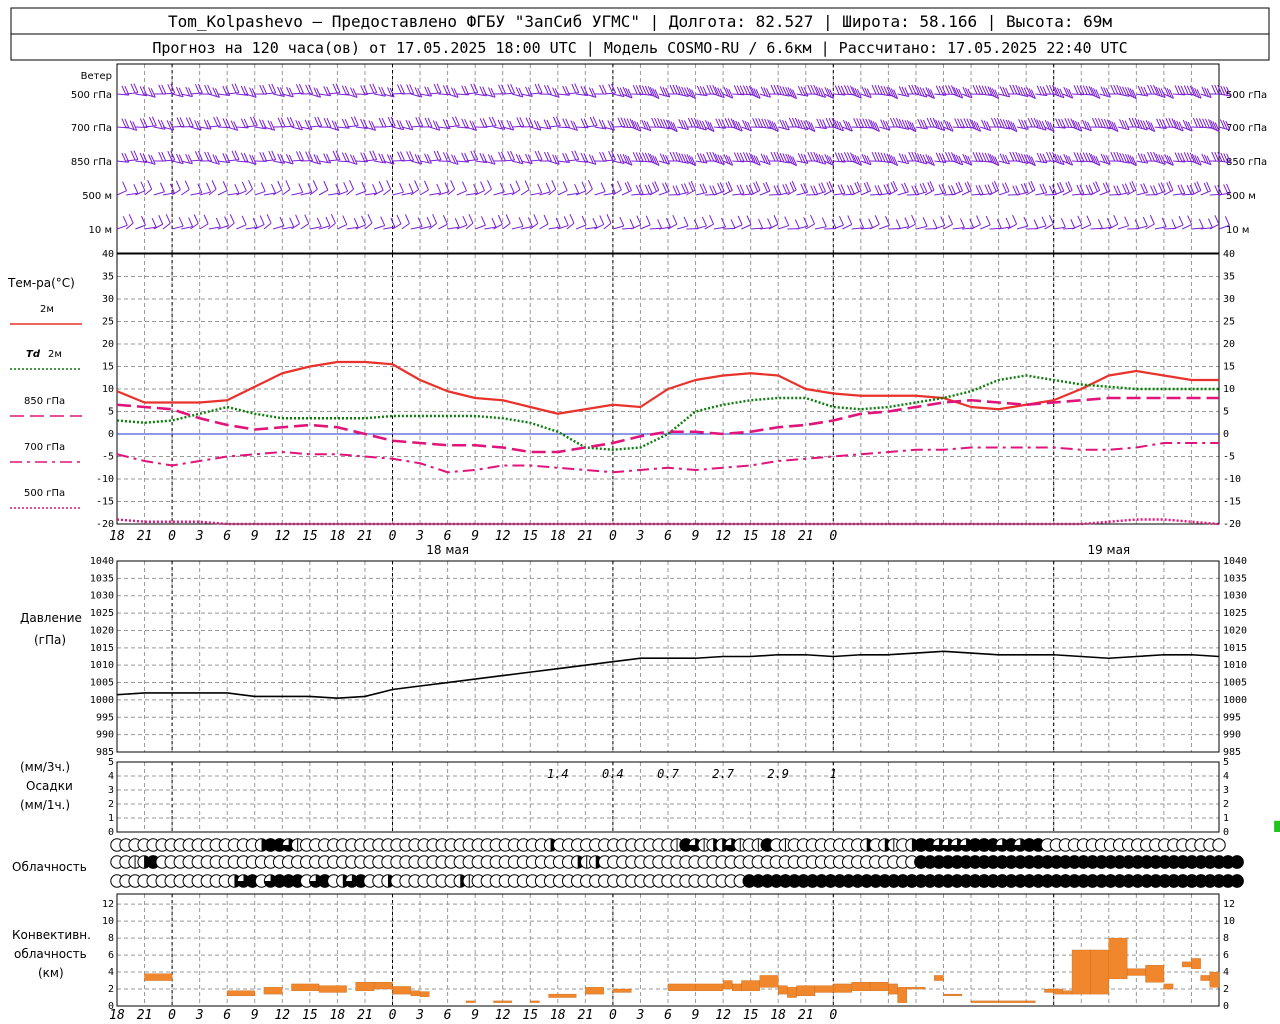  Describe the element at coordinates (282, 1015) in the screenshot. I see `x-tick-label-bottom: 12` at that location.